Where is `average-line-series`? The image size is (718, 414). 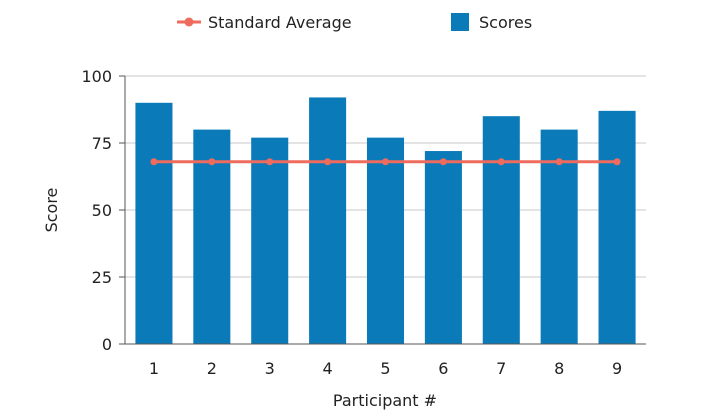
average-line-series is located at coordinates (385, 162).